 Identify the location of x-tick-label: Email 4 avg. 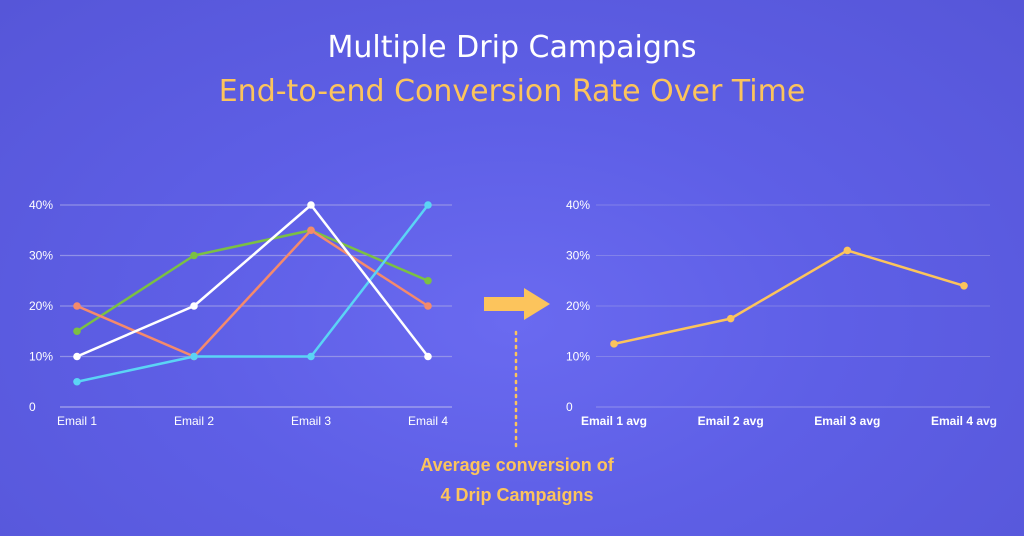
(964, 421).